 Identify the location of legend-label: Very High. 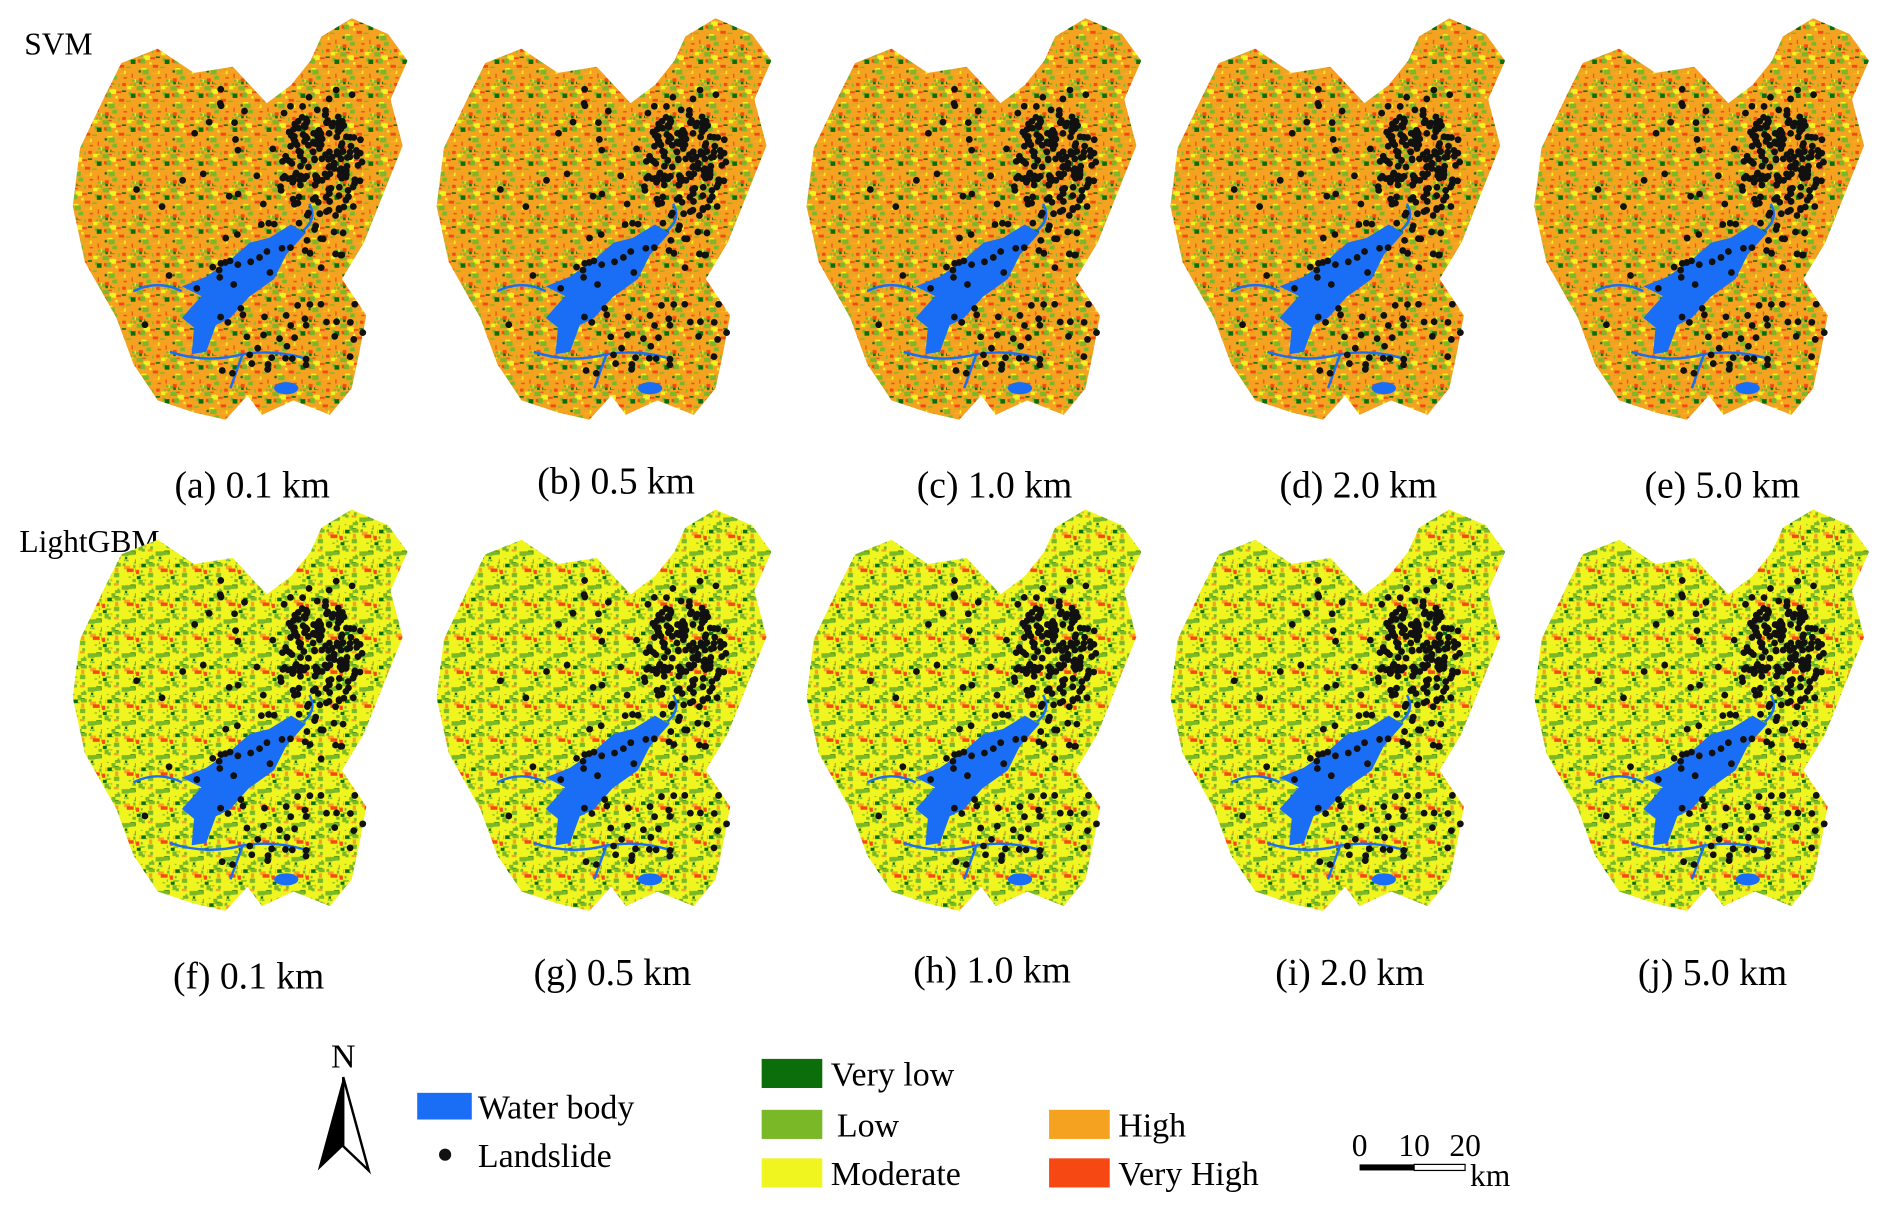
(1188, 1174).